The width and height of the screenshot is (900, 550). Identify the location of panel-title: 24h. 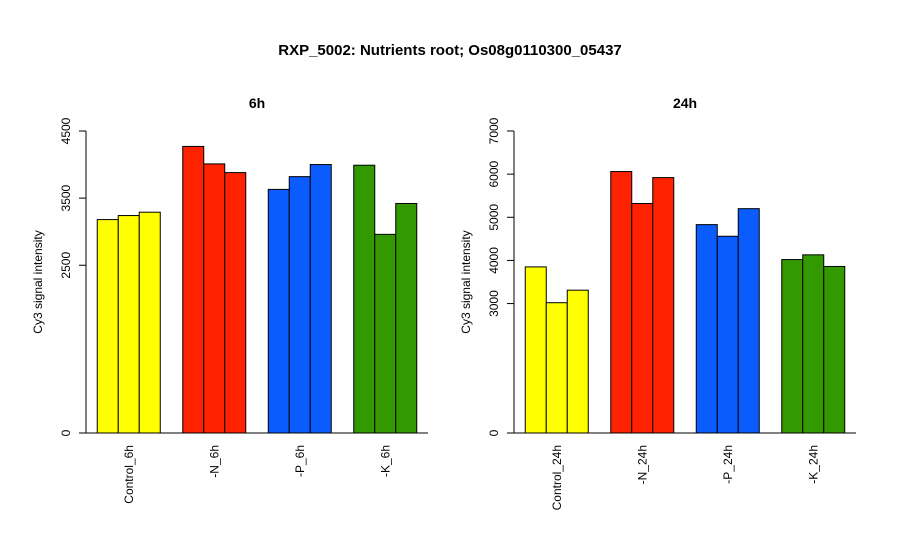
(685, 103).